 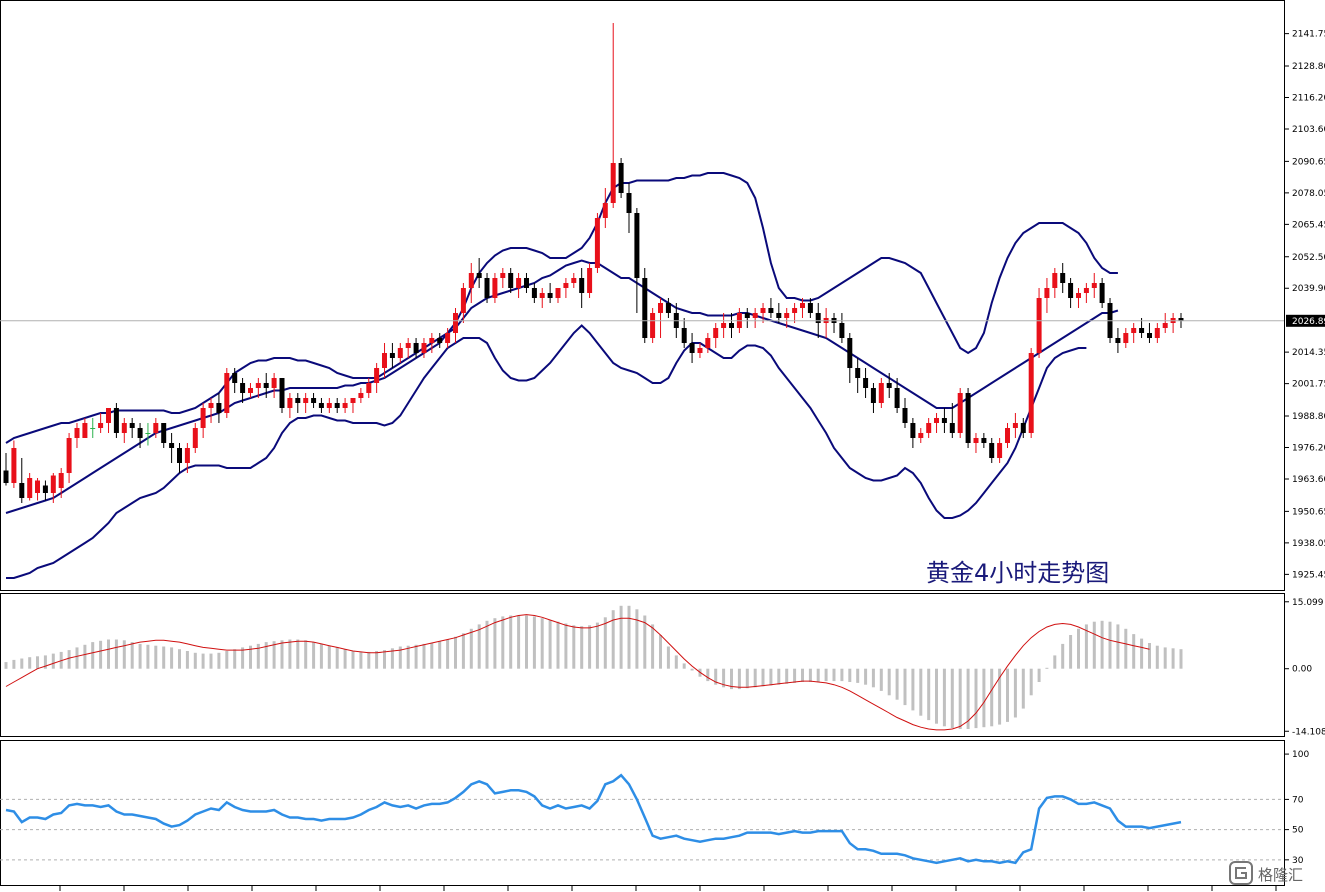 What do you see at coordinates (1308, 544) in the screenshot?
I see `price-axis-label: 1938.05` at bounding box center [1308, 544].